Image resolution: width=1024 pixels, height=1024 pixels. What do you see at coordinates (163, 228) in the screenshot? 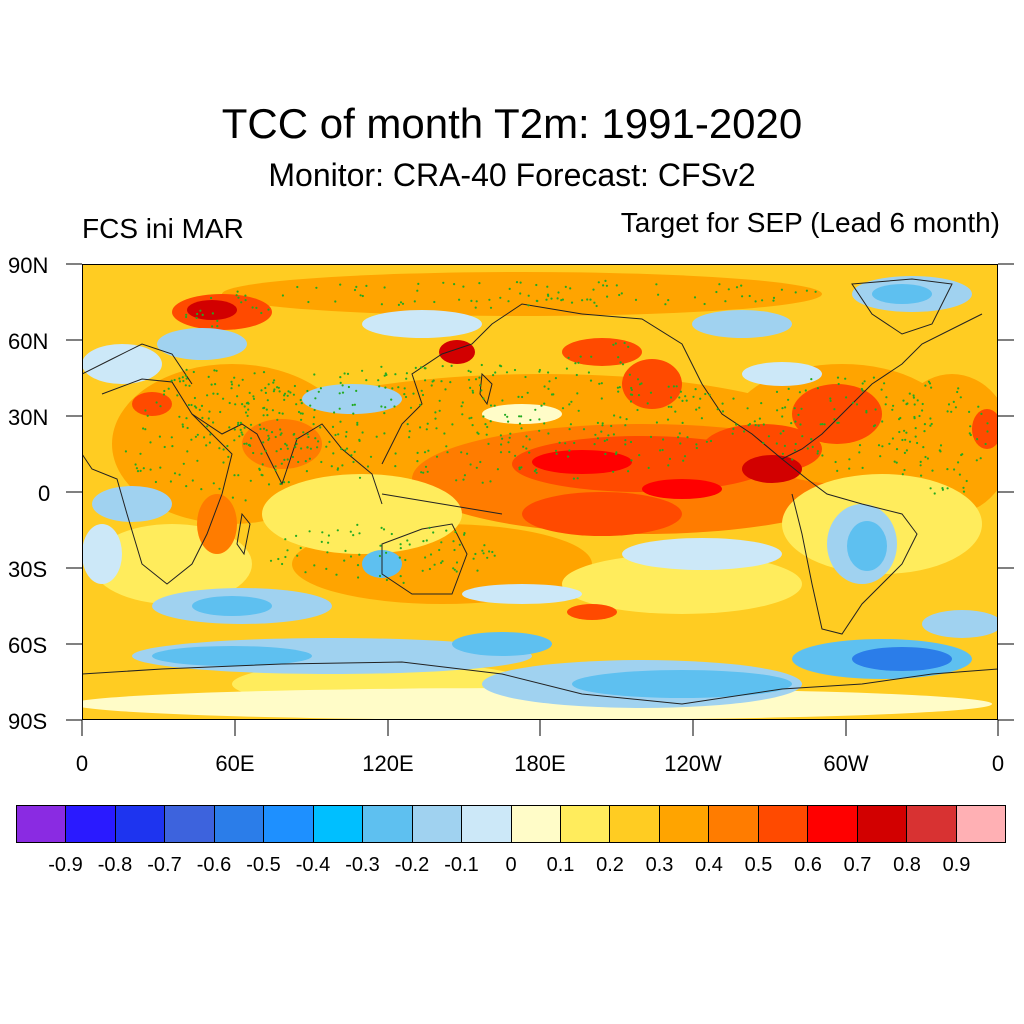
I see `initial-month-label: FCS ini MAR` at bounding box center [163, 228].